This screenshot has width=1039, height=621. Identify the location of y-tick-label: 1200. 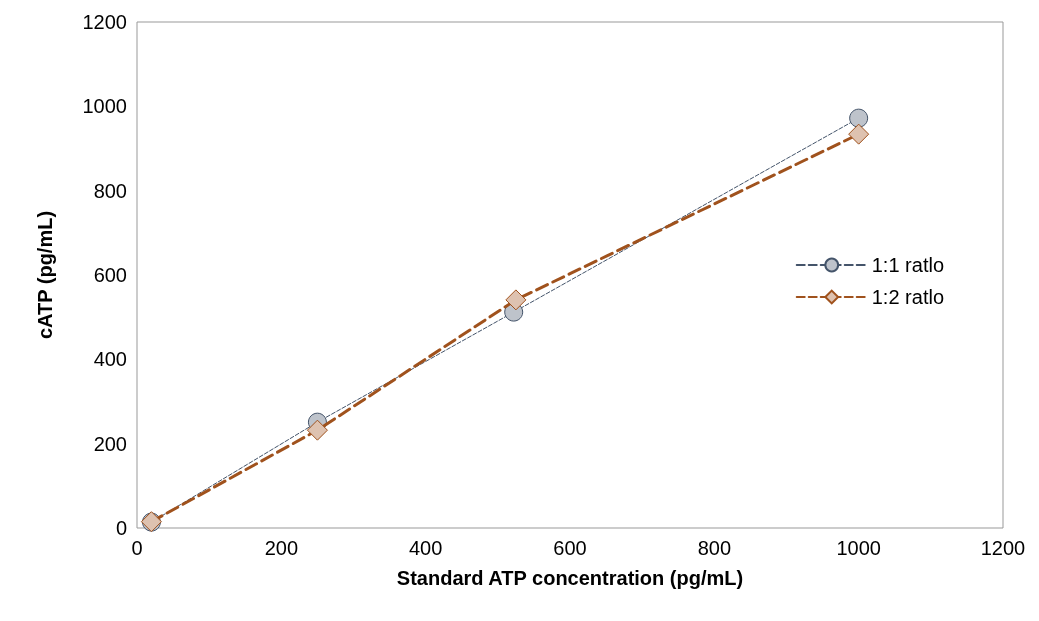
(104, 22).